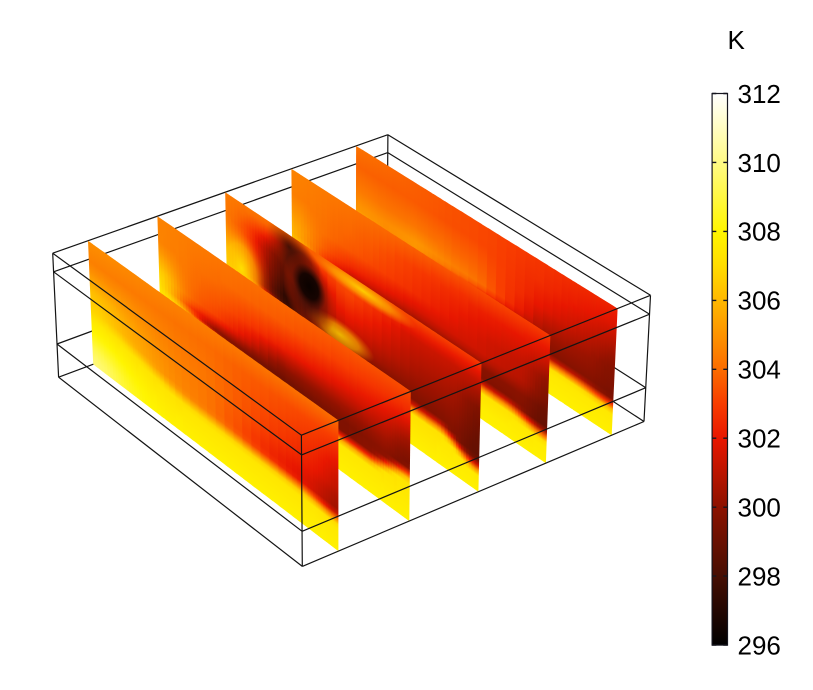 This screenshot has height=690, width=813. What do you see at coordinates (759, 301) in the screenshot?
I see `svg-text: 306` at bounding box center [759, 301].